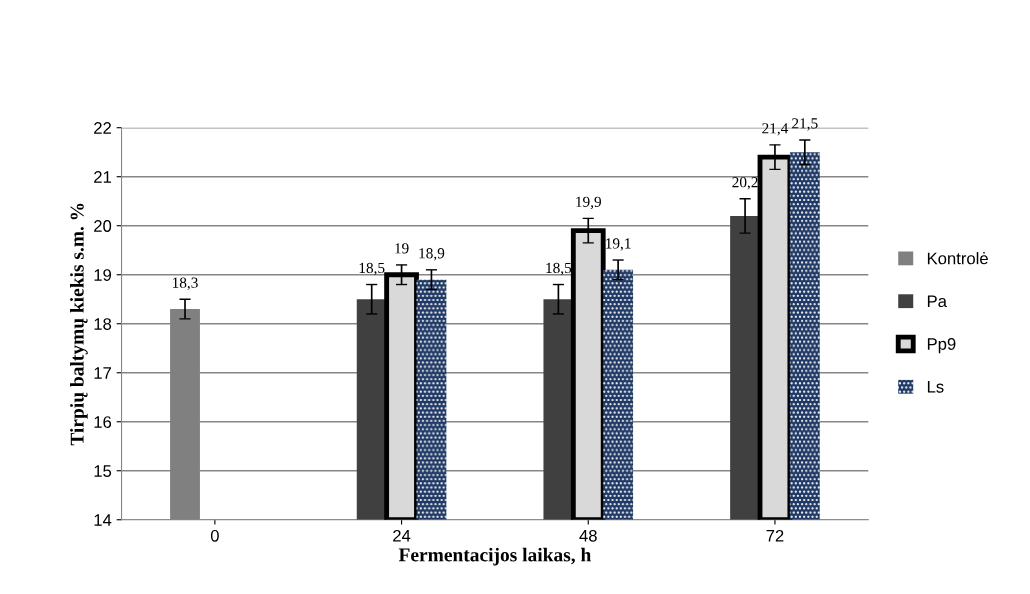 This screenshot has height=594, width=1030. I want to click on legend-label: Pa, so click(937, 301).